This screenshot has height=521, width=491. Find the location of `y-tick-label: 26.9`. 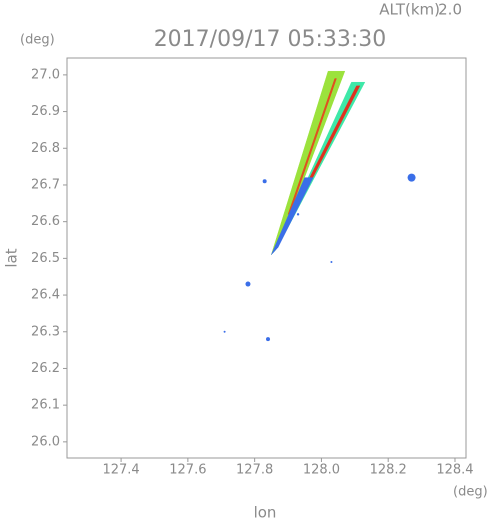

y-tick-label: 26.9 is located at coordinates (45, 111).